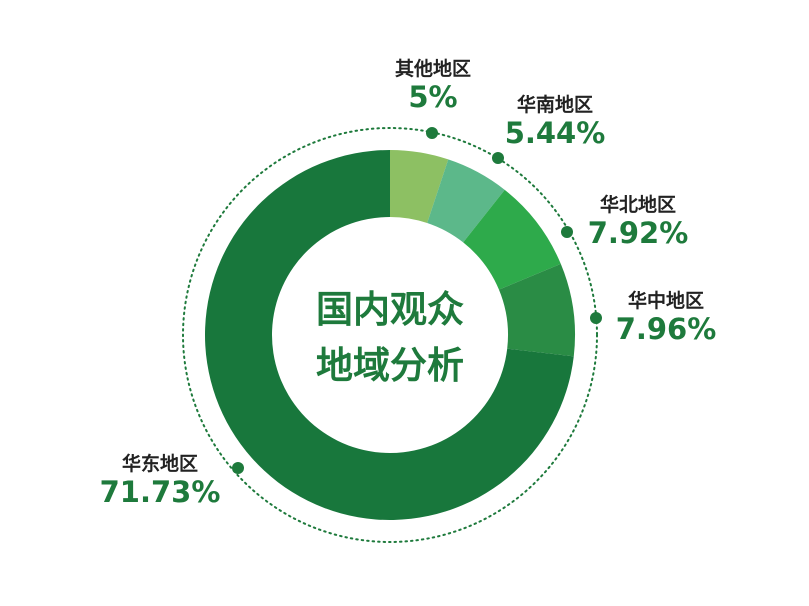 The height and width of the screenshot is (606, 809). Describe the element at coordinates (638, 233) in the screenshot. I see `slice-value: 7.92%` at that location.